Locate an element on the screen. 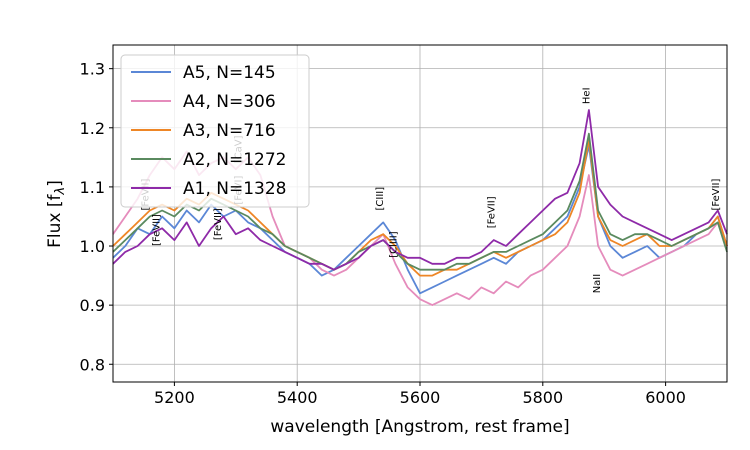  y-tick-label: 1.1 is located at coordinates (92, 187).